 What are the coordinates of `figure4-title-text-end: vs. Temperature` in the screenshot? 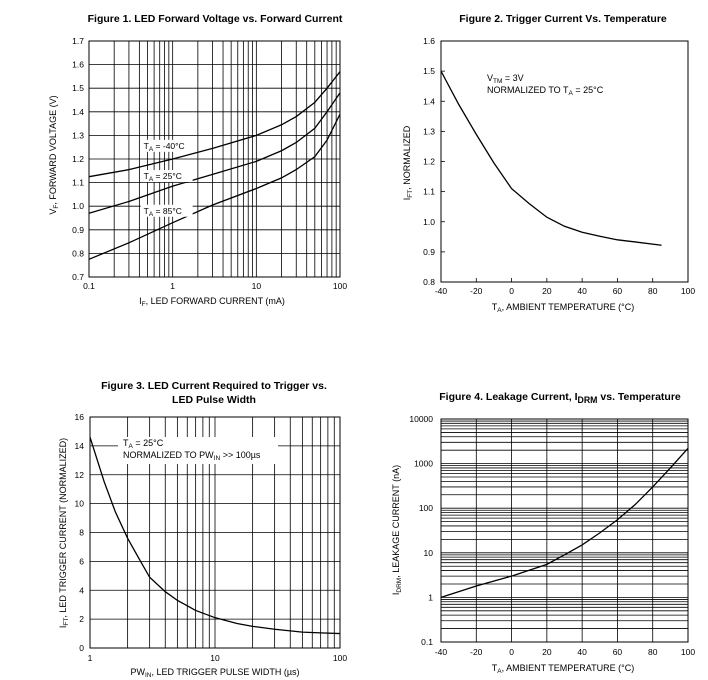 It's located at (639, 397).